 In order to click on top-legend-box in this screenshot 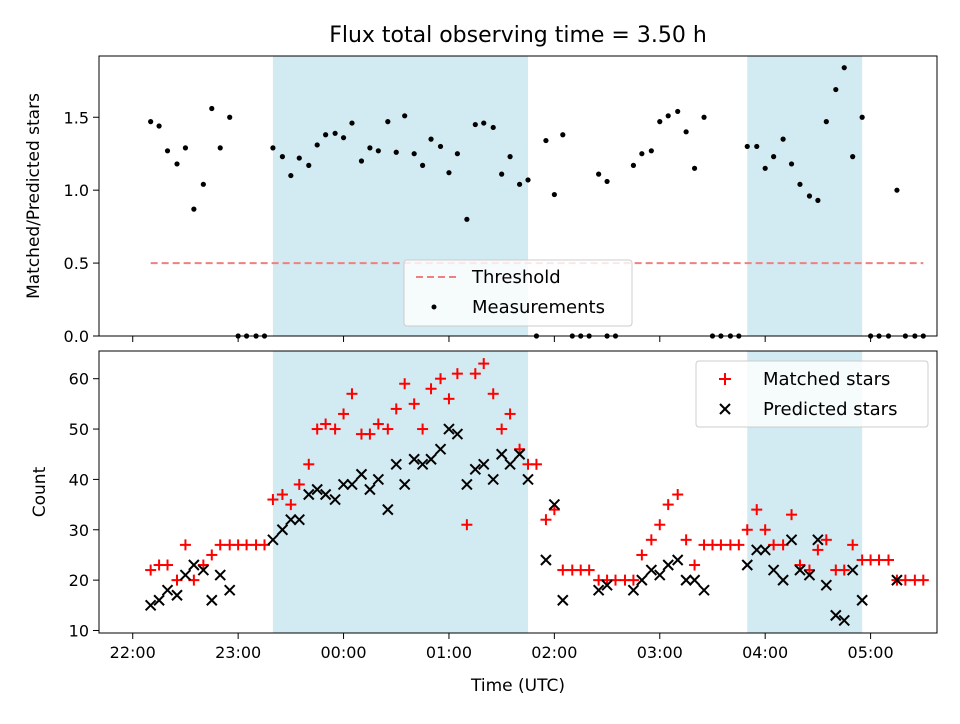, I will do `click(518, 293)`.